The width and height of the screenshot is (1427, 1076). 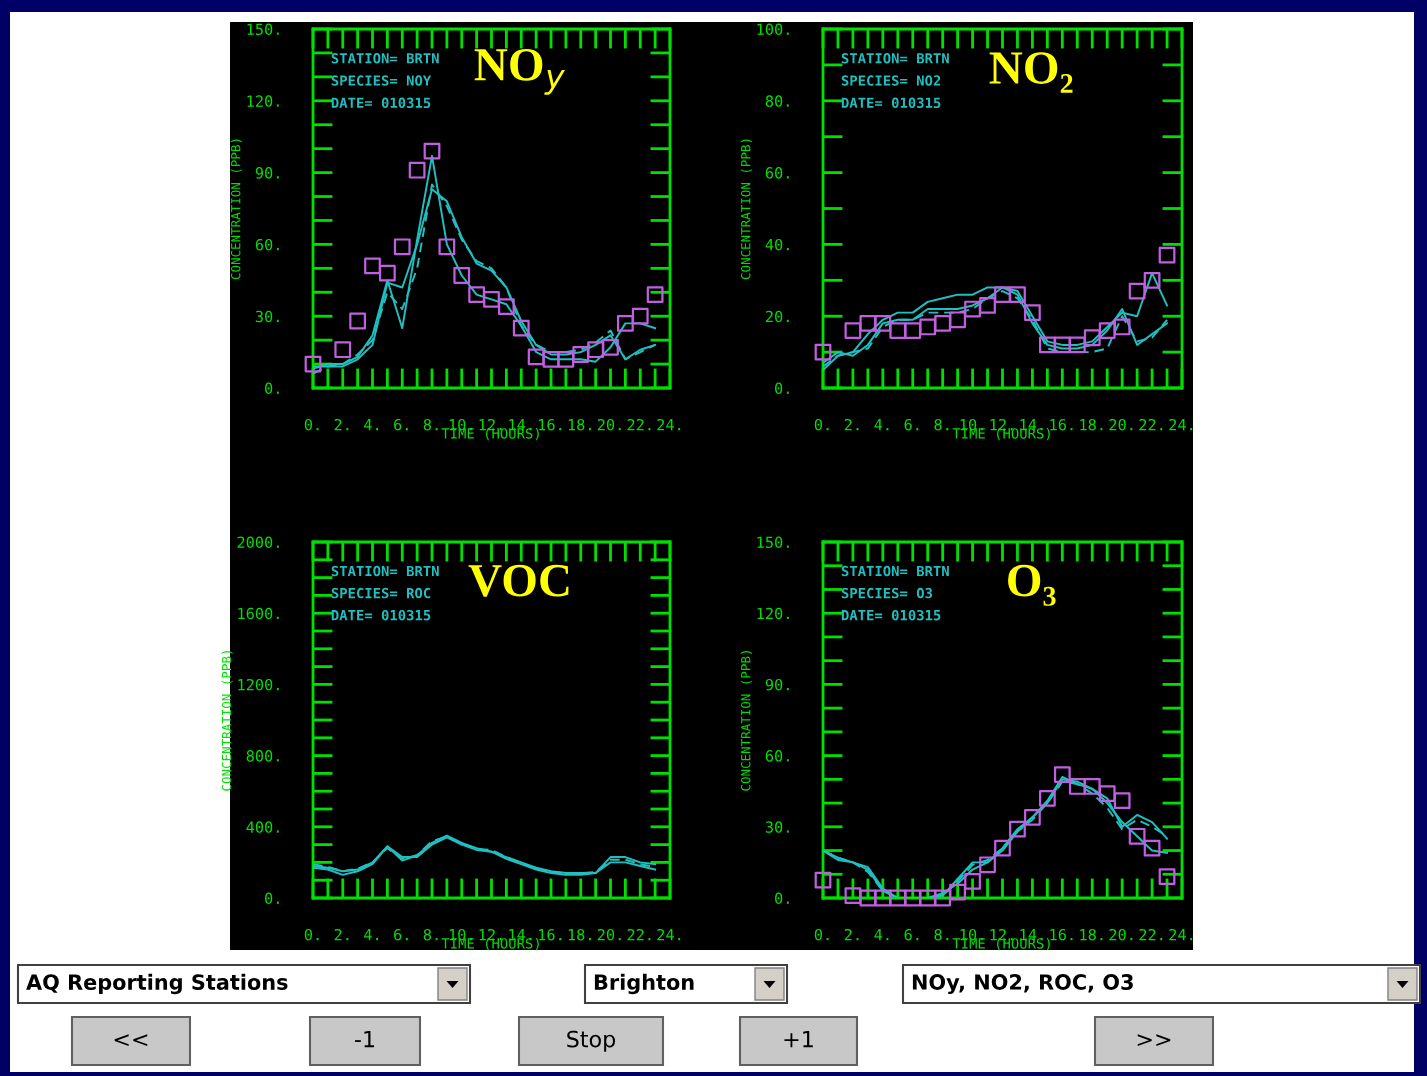 I want to click on y-tick-label: 80., so click(x=777, y=101).